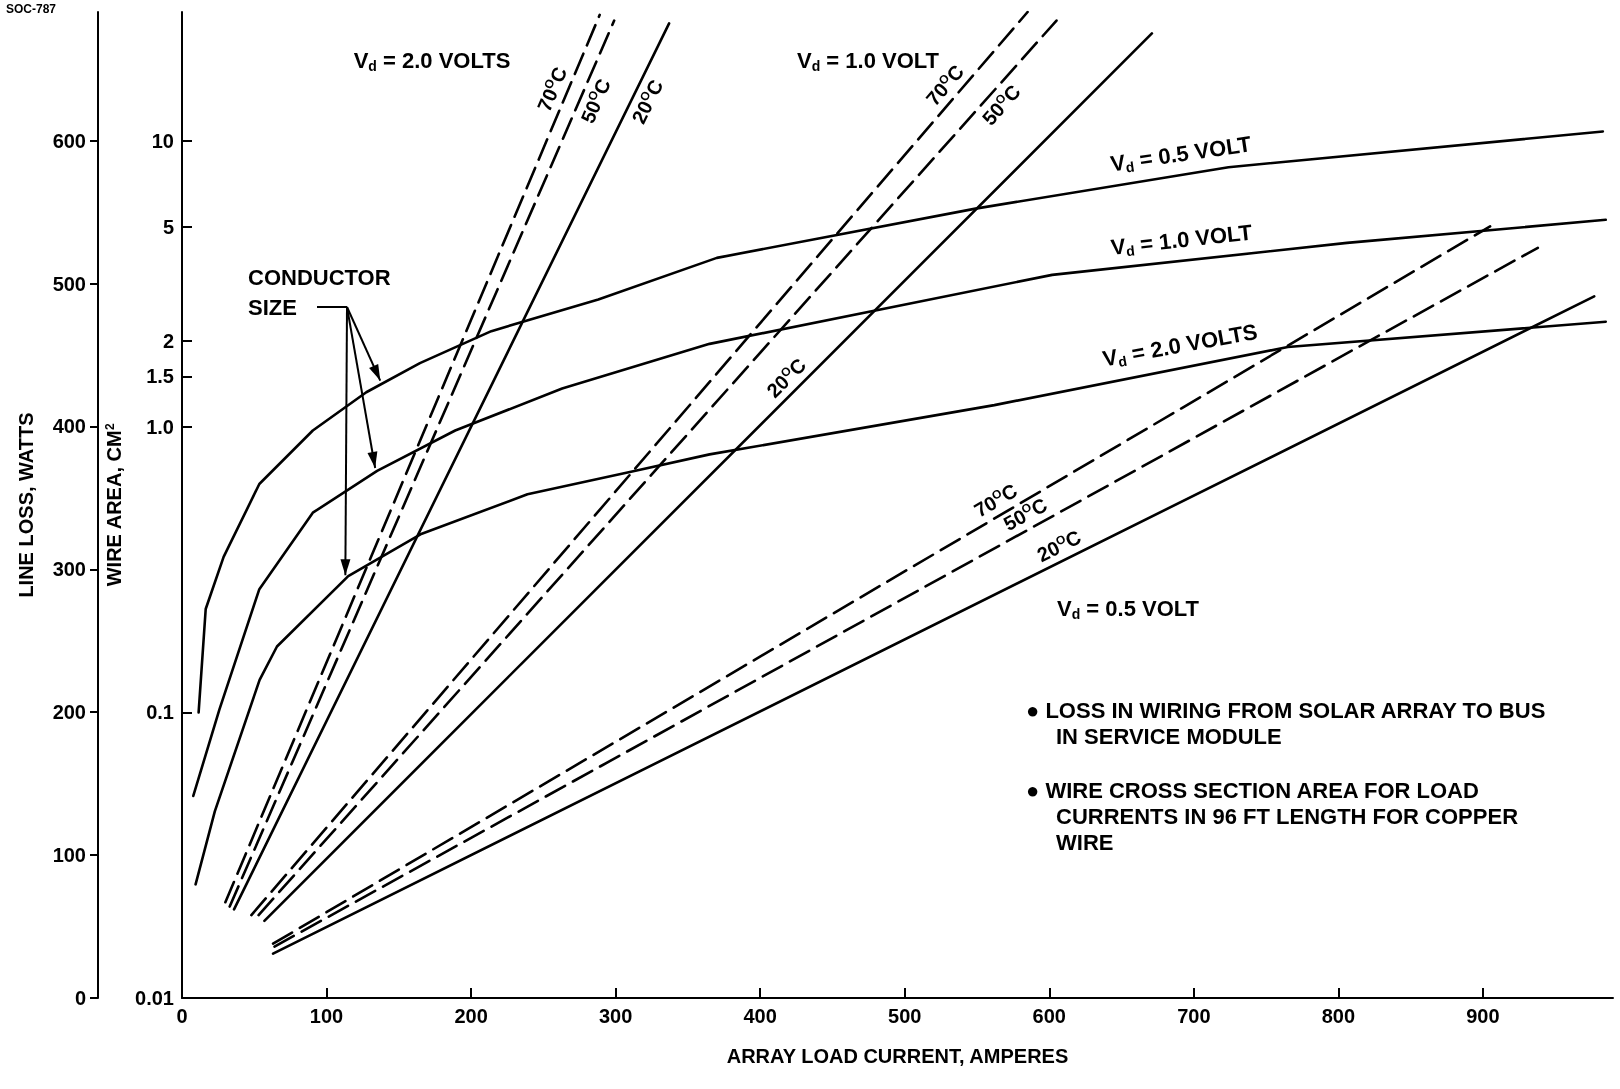 The image size is (1620, 1089). What do you see at coordinates (760, 1016) in the screenshot?
I see `x-tick-label: 400` at bounding box center [760, 1016].